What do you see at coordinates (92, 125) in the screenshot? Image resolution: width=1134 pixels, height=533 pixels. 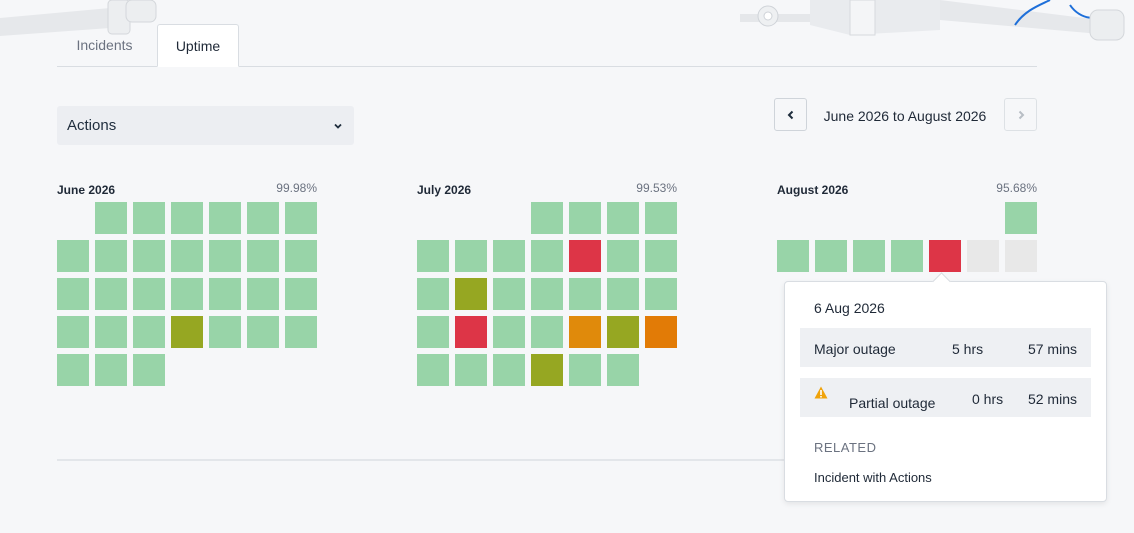 I see `actions-dropdown-label: Actions` at bounding box center [92, 125].